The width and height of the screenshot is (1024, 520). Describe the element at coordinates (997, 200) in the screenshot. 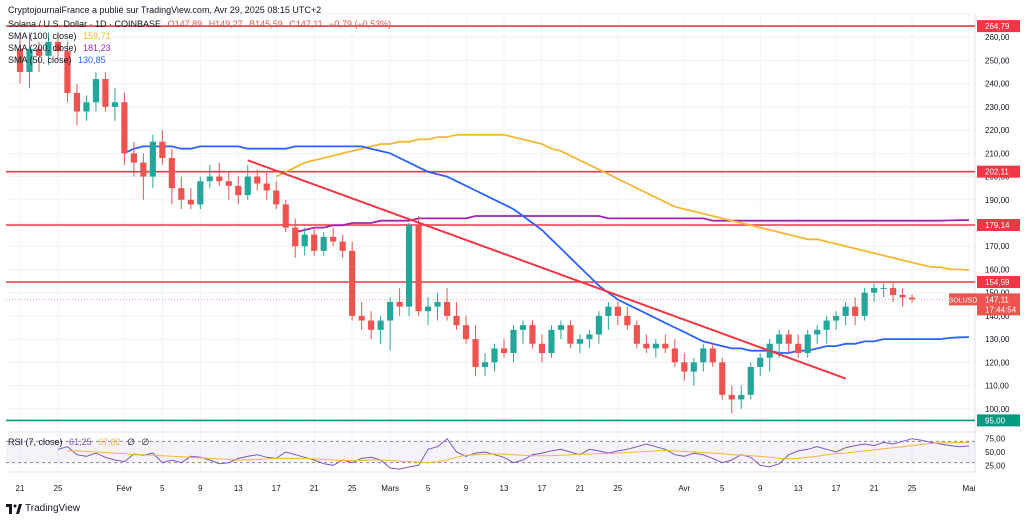

I see `price-tick-label: 190,00` at that location.